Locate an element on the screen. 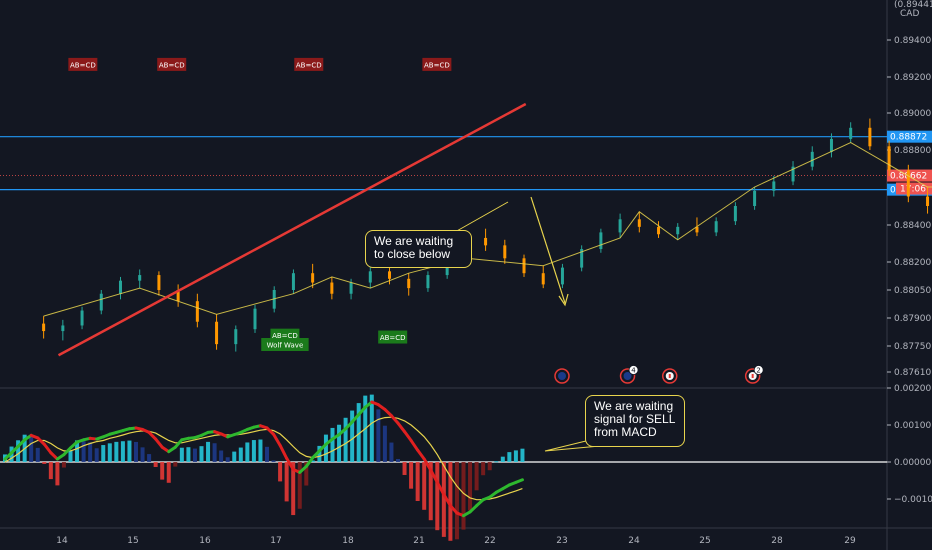  price-tick-label: 0.88800 is located at coordinates (912, 151).